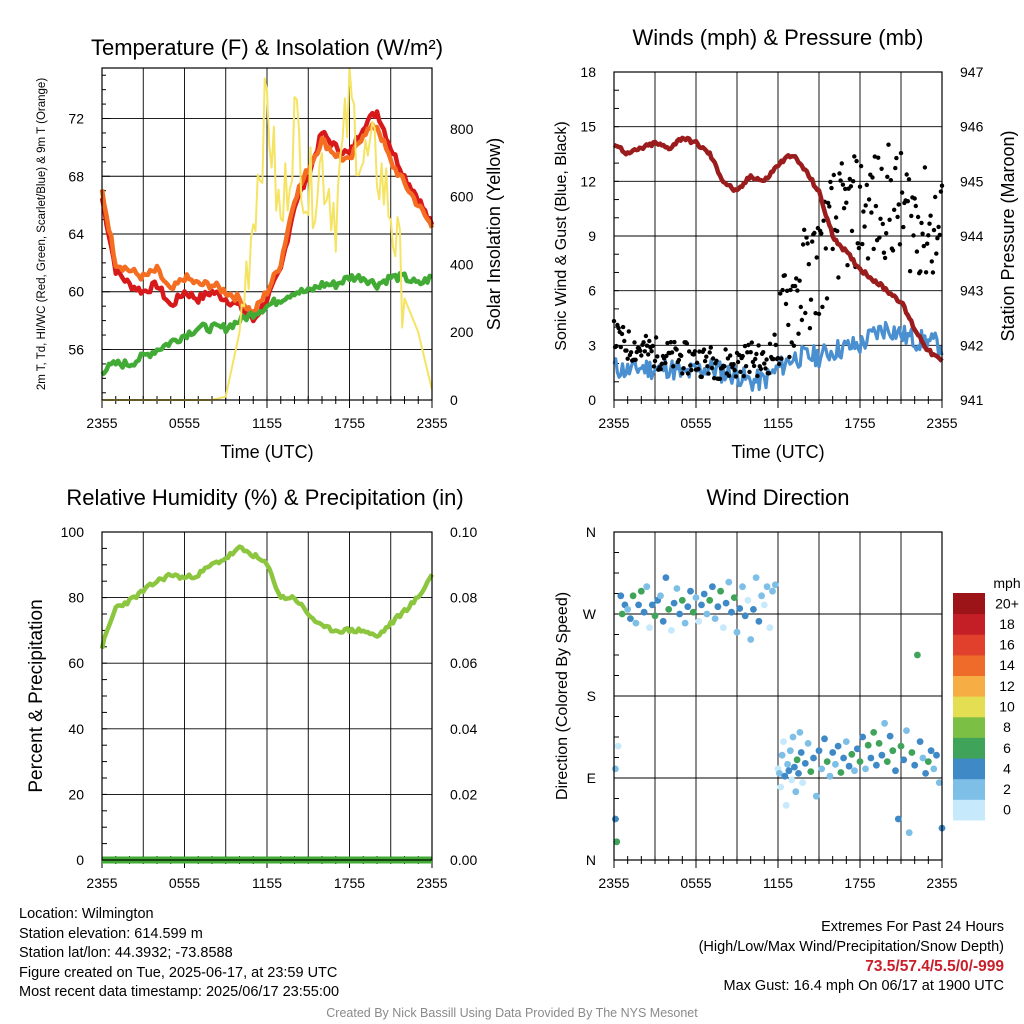  Describe the element at coordinates (267, 47) in the screenshot. I see `chart-title: Temperature (F) & Insolation (W/m²)` at that location.